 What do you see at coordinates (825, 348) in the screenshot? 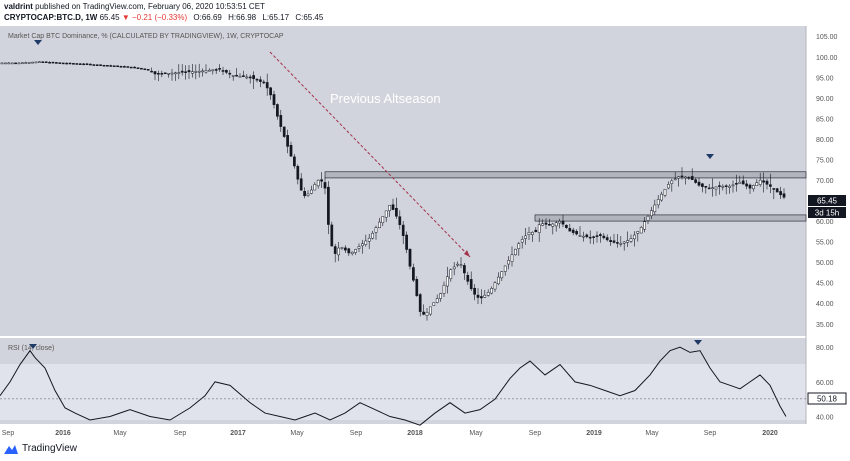
I see `rsi-y-tick-label: 80.00` at bounding box center [825, 348].